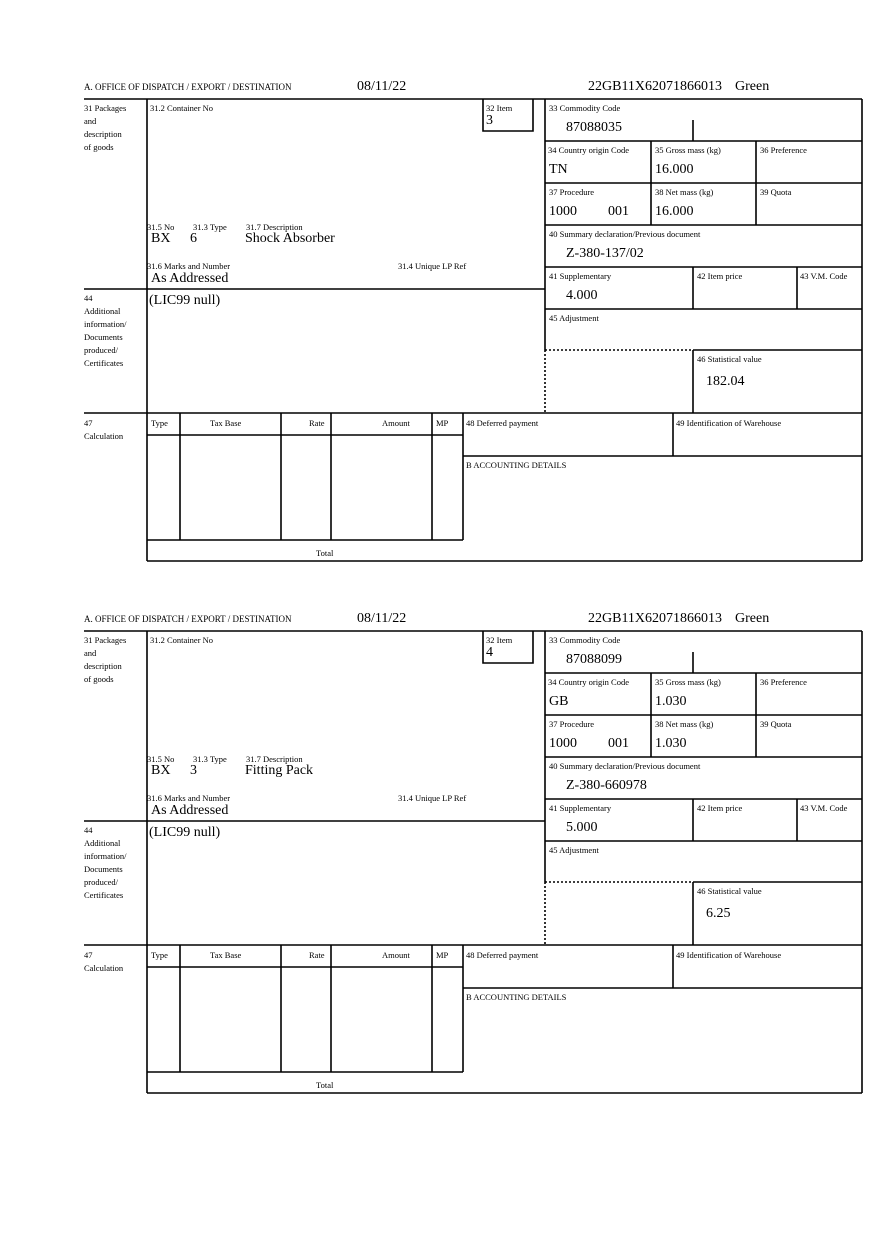 This screenshot has width=882, height=1250. I want to click on gross-mass: 16.000, so click(674, 169).